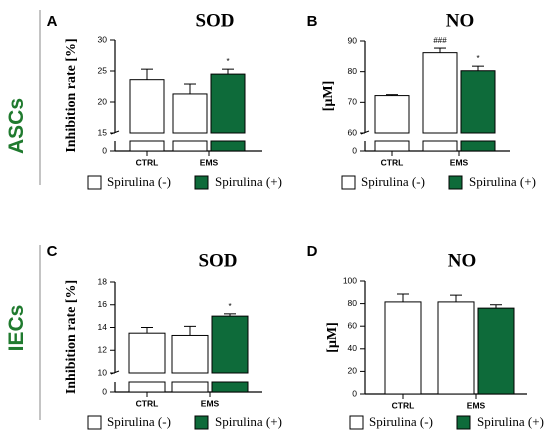 This screenshot has height=438, width=550. I want to click on y-tick-label-zero-b: 0, so click(354, 150).